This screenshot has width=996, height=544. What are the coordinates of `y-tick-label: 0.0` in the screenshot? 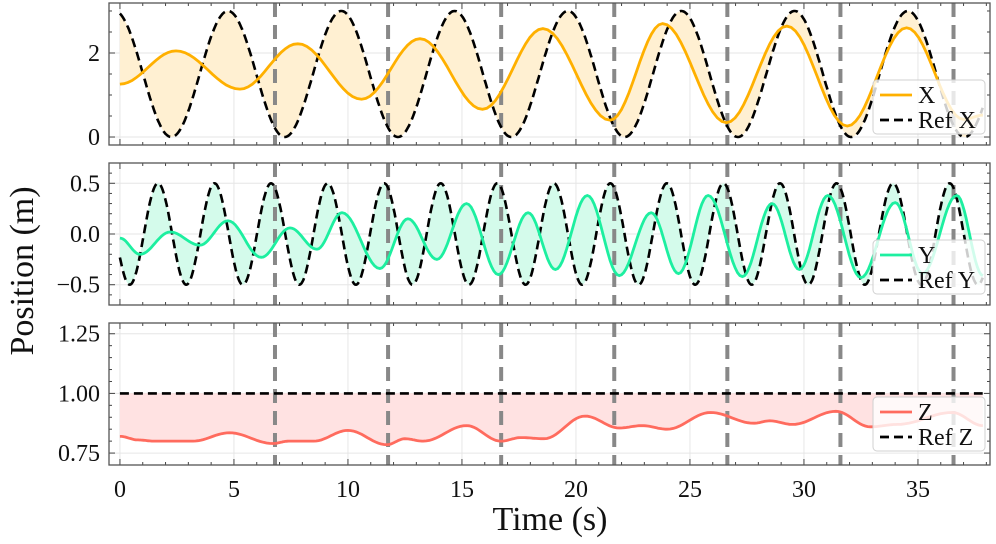 It's located at (85, 235).